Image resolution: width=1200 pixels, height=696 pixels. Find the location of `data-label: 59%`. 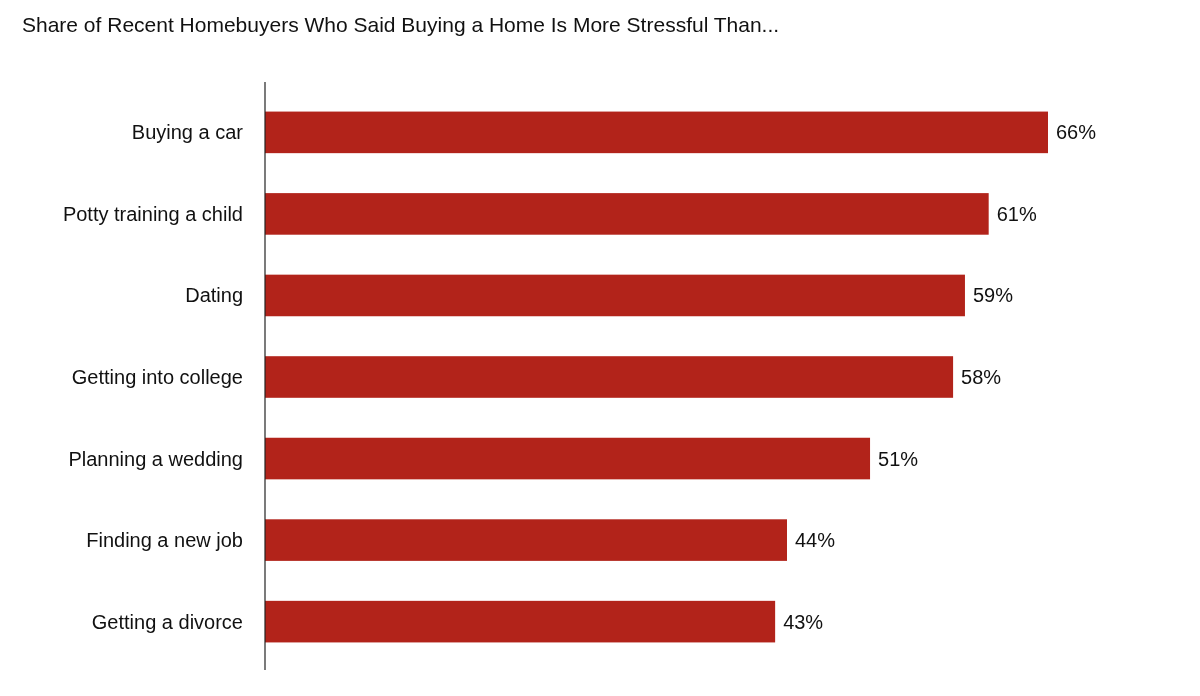

data-label: 59% is located at coordinates (993, 295).